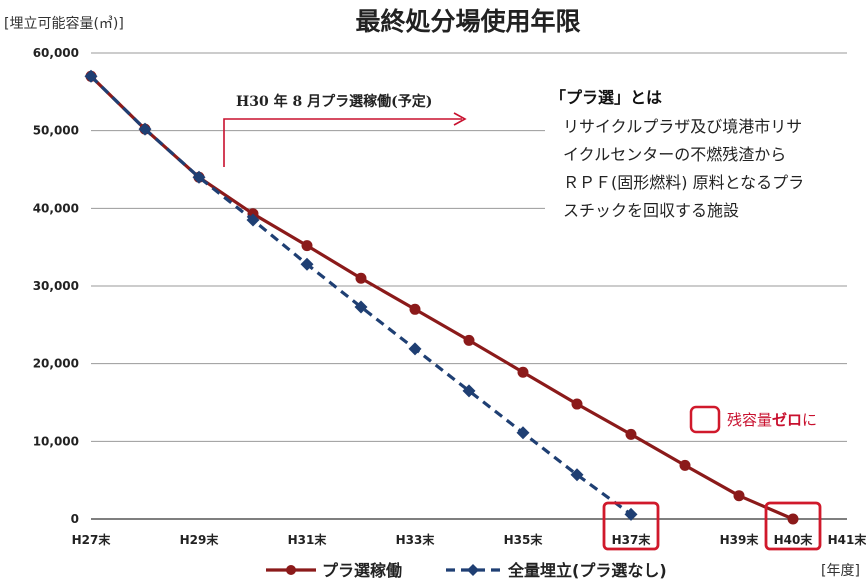 The height and width of the screenshot is (585, 866). What do you see at coordinates (840, 571) in the screenshot?
I see `x-axis-unit-label: [年度]` at bounding box center [840, 571].